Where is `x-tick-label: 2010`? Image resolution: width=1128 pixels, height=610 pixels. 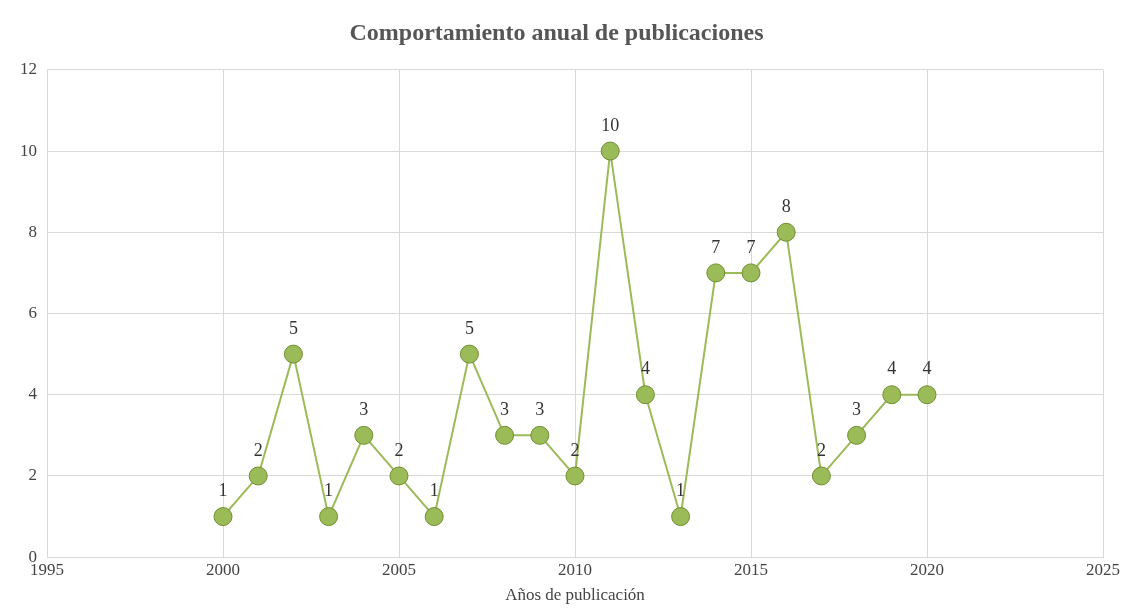 x-tick-label: 2010 is located at coordinates (575, 569).